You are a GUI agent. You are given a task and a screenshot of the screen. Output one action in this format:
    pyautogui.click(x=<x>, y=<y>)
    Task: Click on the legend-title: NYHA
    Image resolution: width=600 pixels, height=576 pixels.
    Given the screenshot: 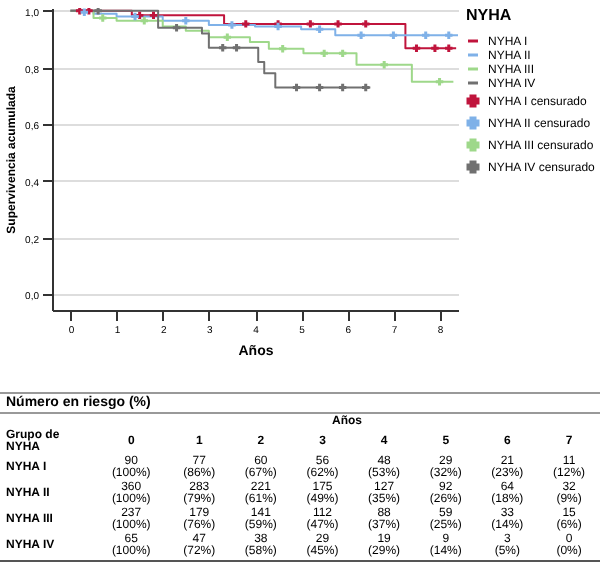 What is the action you would take?
    pyautogui.click(x=489, y=15)
    